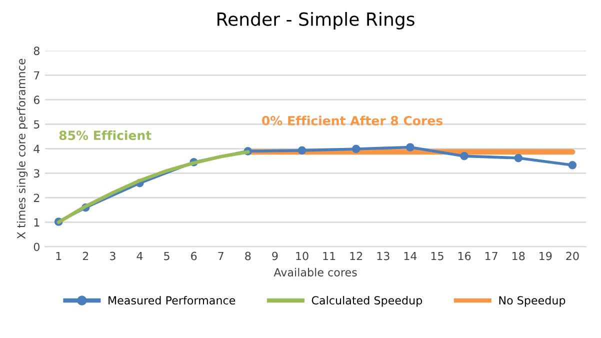  I want to click on y-tick-label: 4, so click(37, 148).